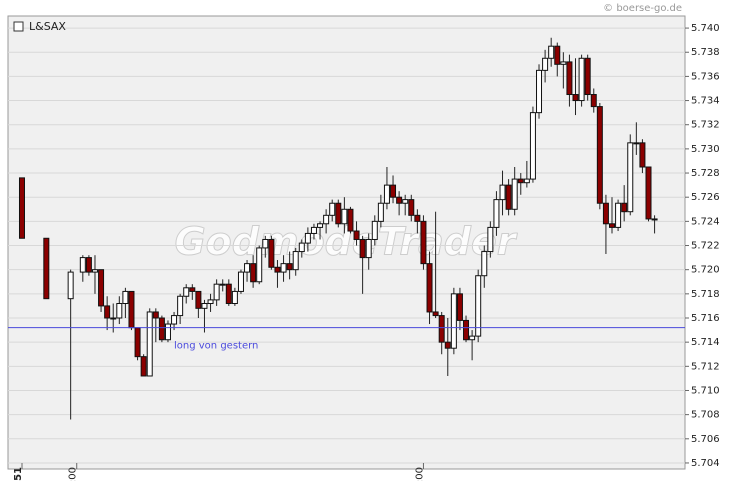 The width and height of the screenshot is (730, 481). I want to click on y-tick-label: 5.722, so click(705, 246).